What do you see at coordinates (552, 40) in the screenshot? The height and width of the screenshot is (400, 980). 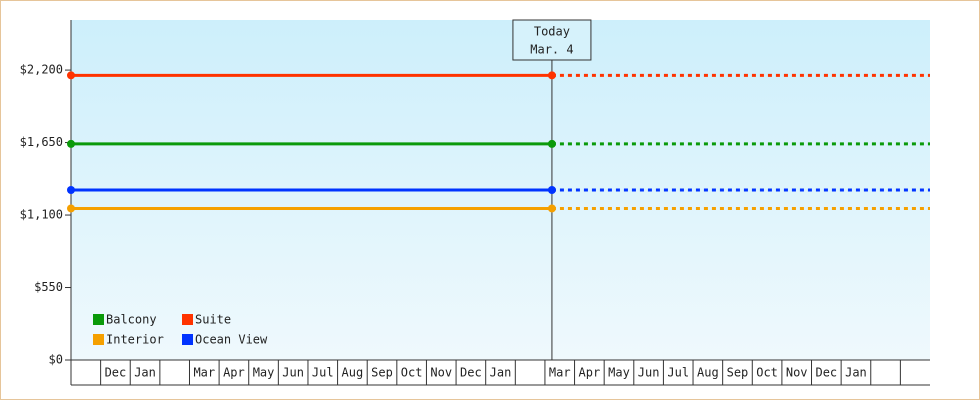 I see `today-box` at bounding box center [552, 40].